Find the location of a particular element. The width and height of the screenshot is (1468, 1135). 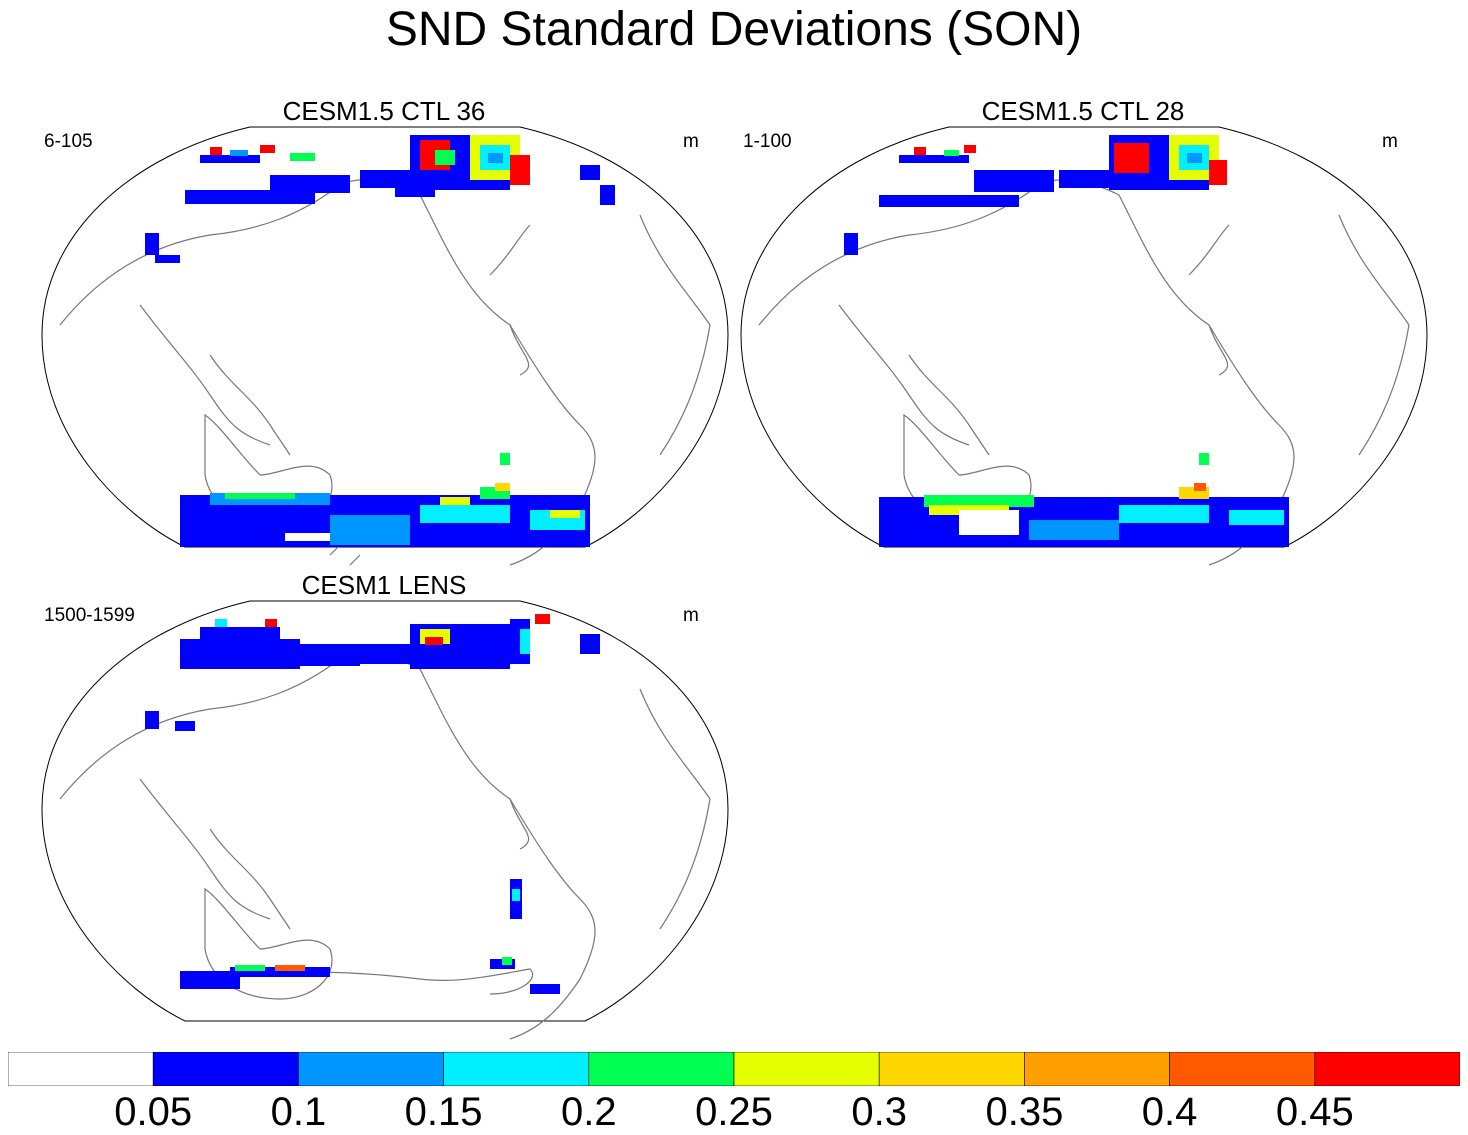

panel-units-ctl28: m is located at coordinates (1390, 141).